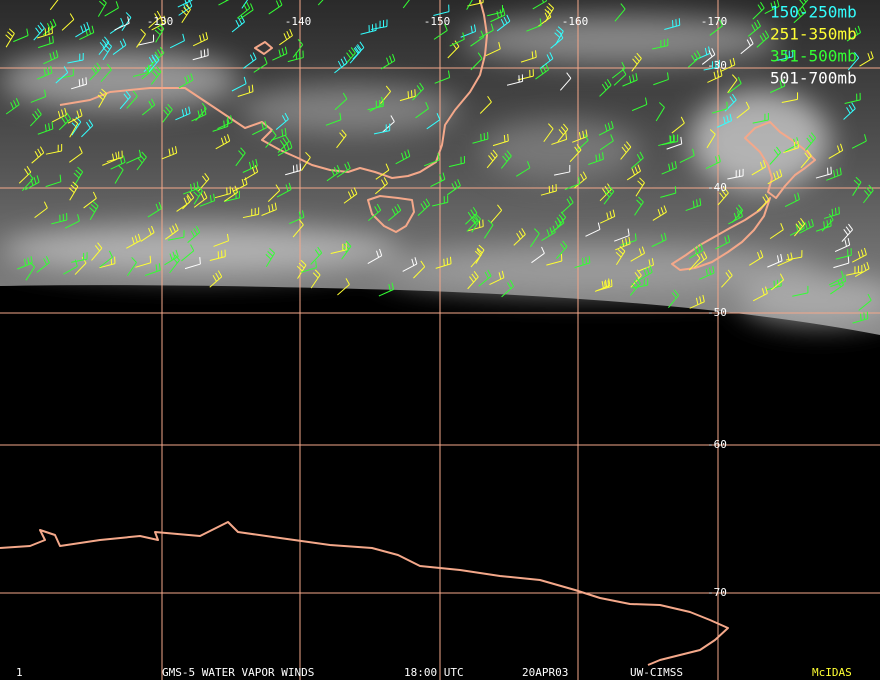 This screenshot has height=680, width=880. Describe the element at coordinates (263, 48) in the screenshot. I see `kangaroo-island` at that location.